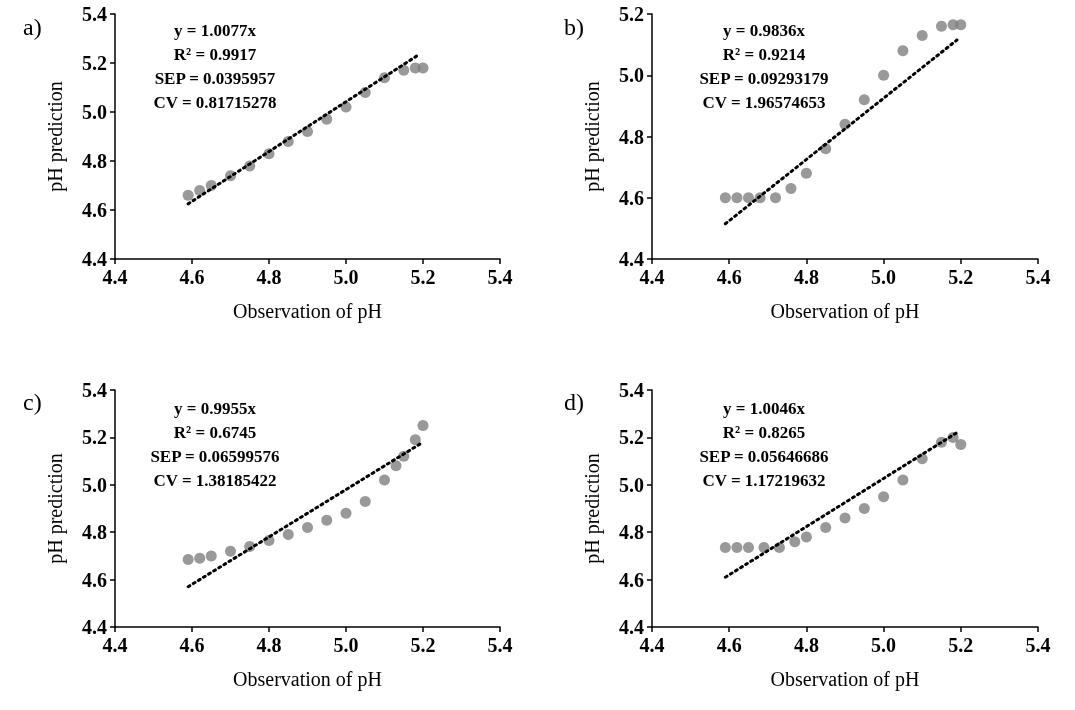 The height and width of the screenshot is (710, 1075). What do you see at coordinates (764, 456) in the screenshot?
I see `annotation: SEP = 0.05646686` at bounding box center [764, 456].